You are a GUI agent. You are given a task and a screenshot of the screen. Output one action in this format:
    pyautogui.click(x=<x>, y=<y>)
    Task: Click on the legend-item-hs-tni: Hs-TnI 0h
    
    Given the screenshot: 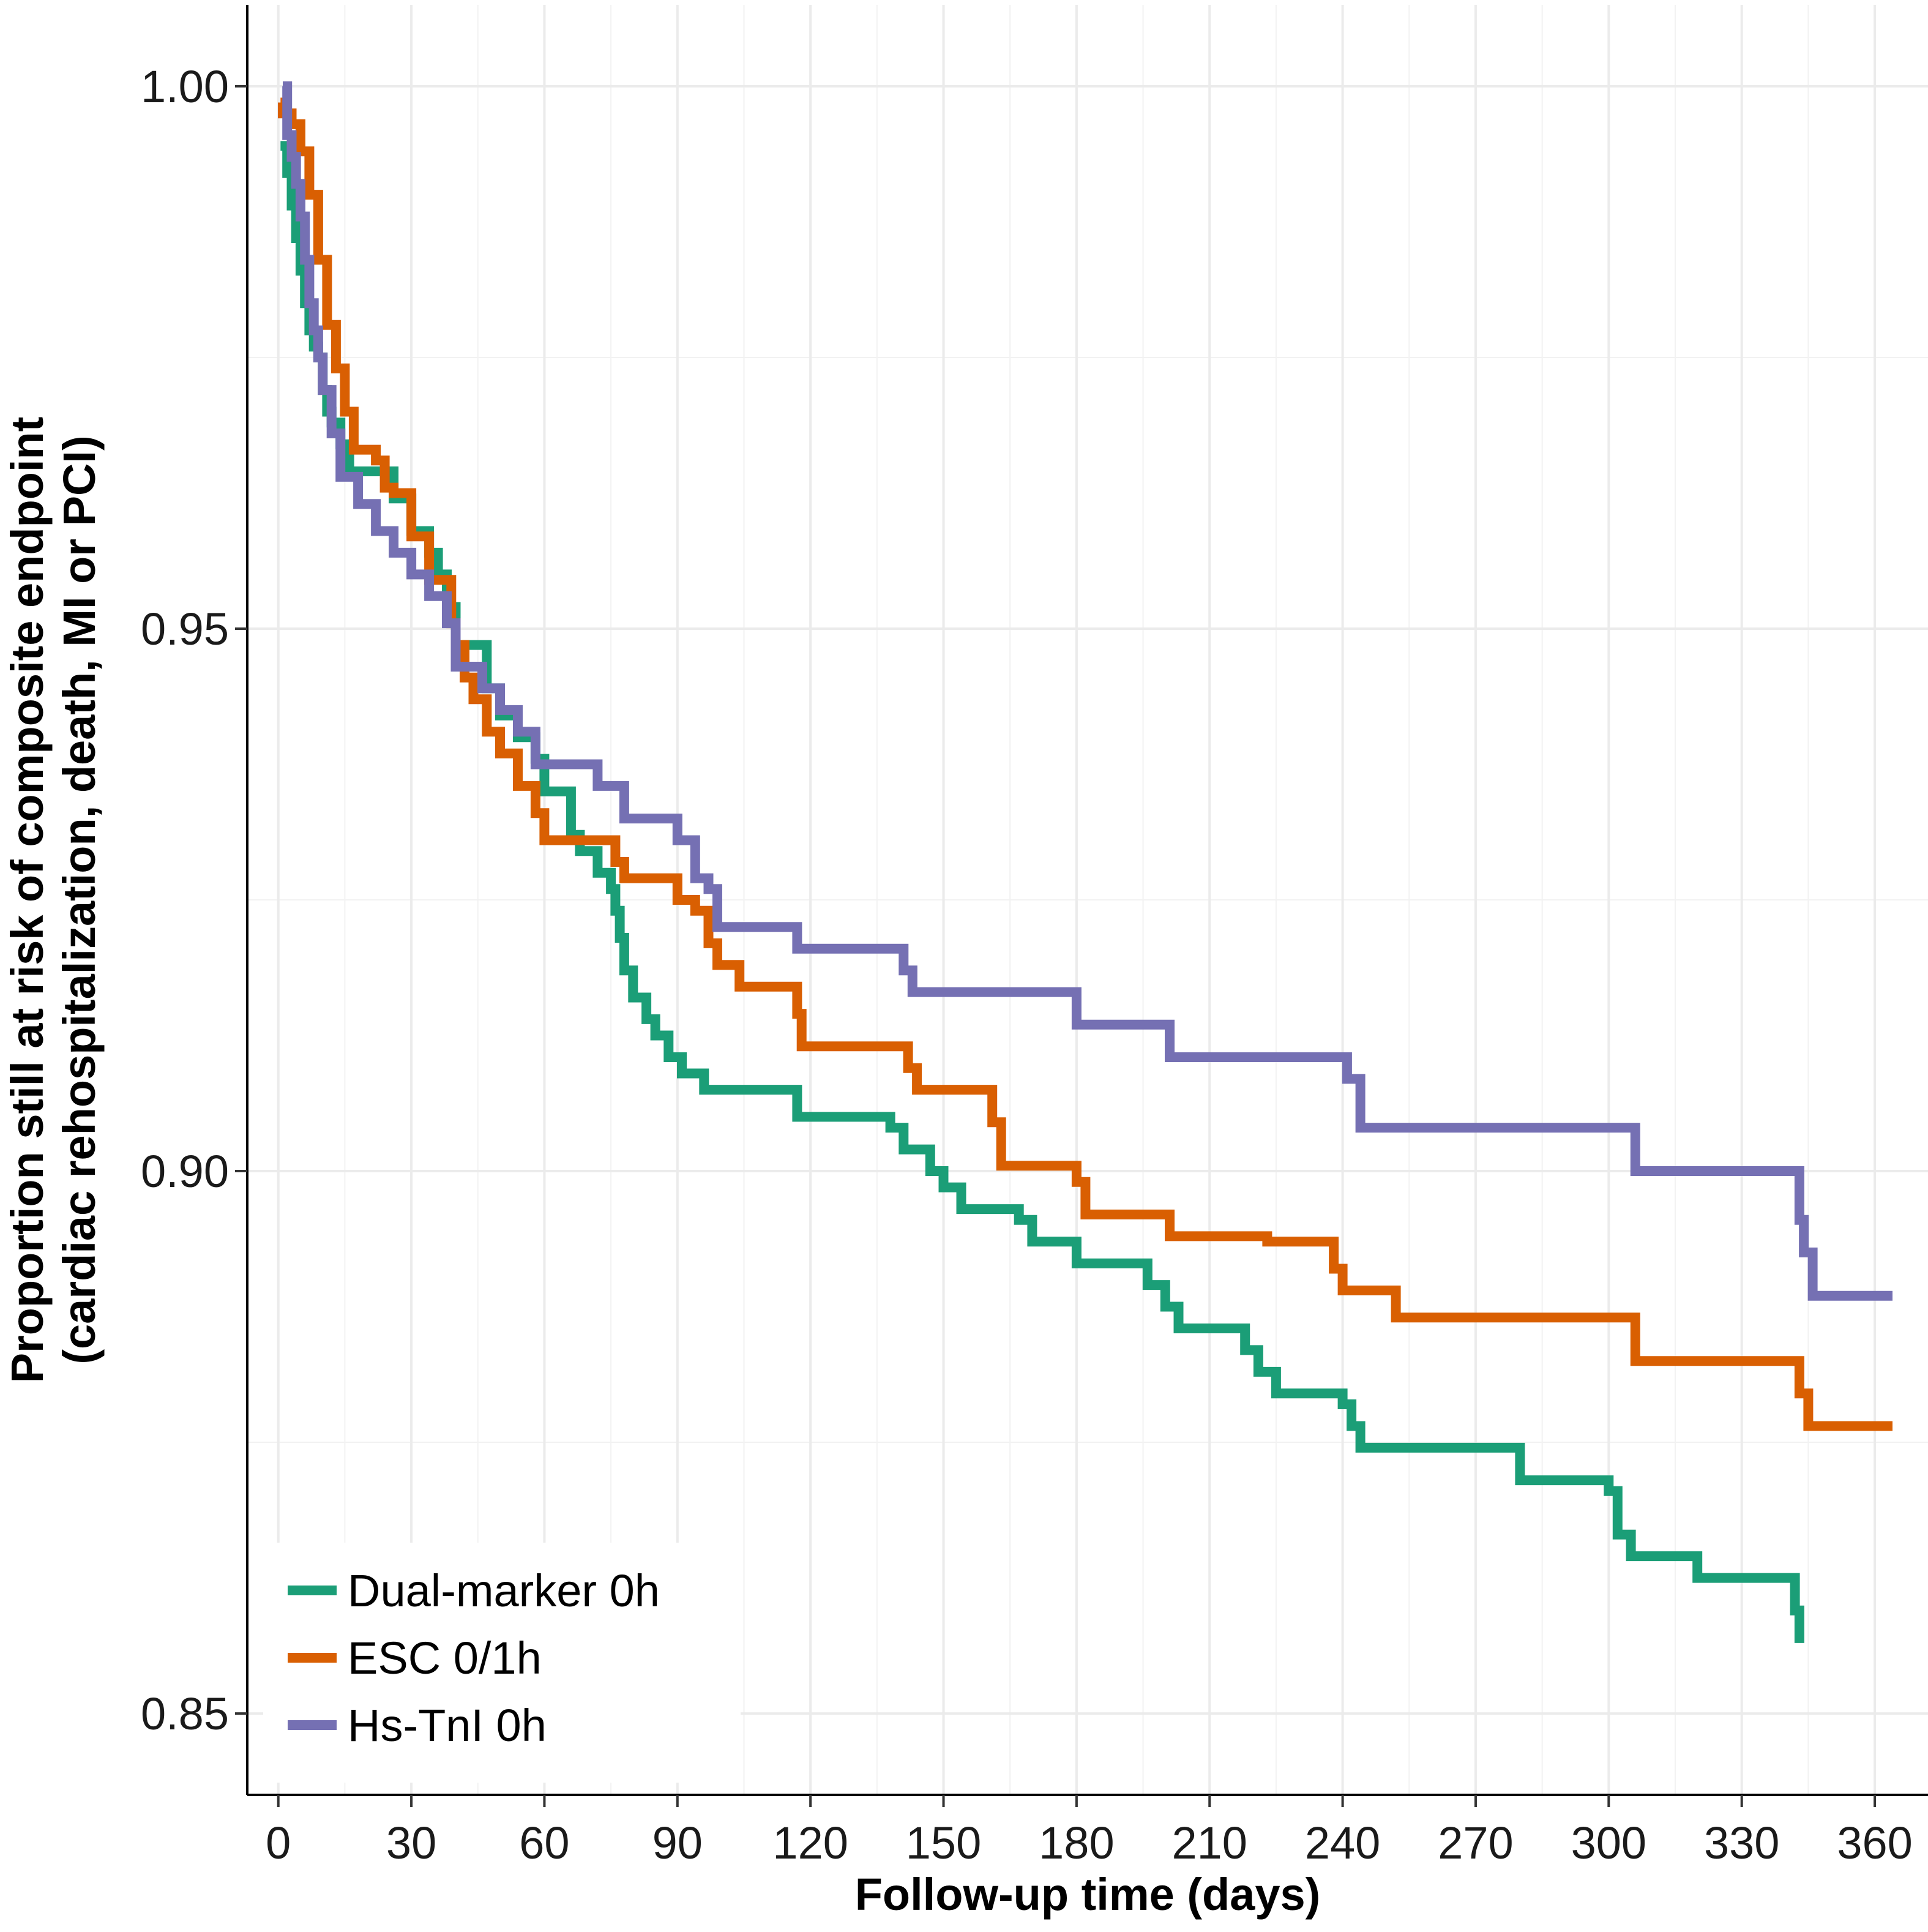 What is the action you would take?
    pyautogui.click(x=418, y=1726)
    